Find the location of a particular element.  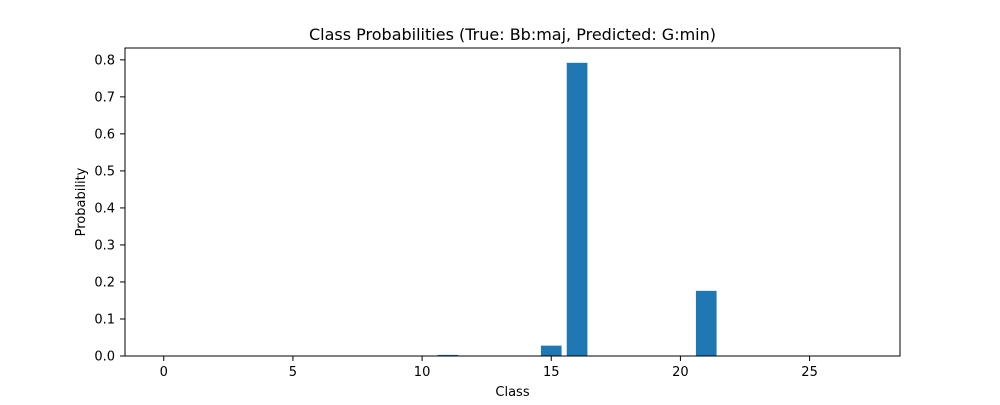

y-tick-label: 0.6 is located at coordinates (104, 134).